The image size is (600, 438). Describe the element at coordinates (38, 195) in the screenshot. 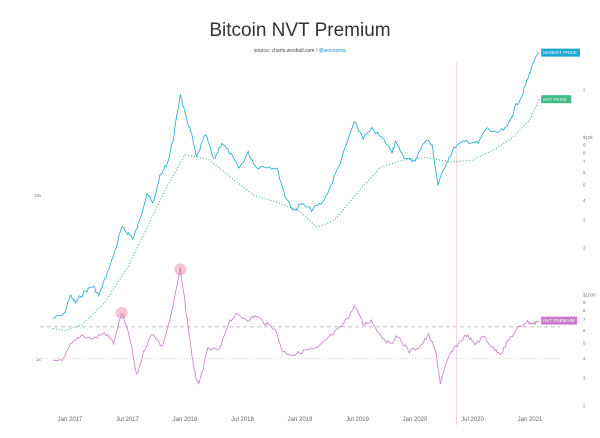

I see `left-axis-label-0: 10x` at that location.